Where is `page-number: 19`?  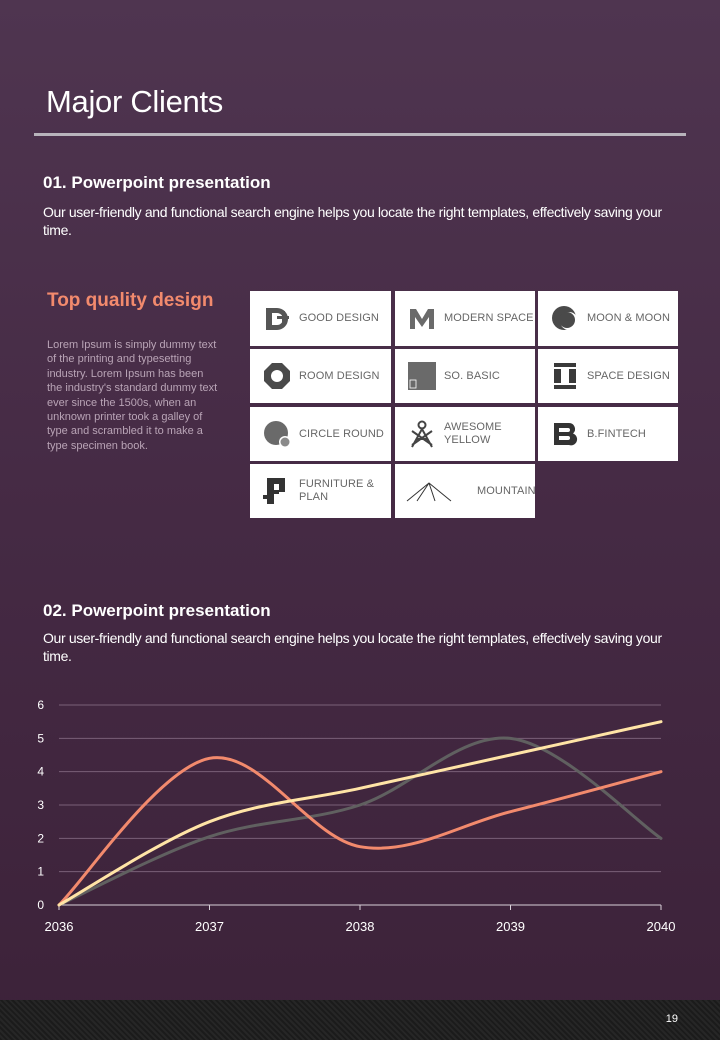 page-number: 19 is located at coordinates (671, 1019).